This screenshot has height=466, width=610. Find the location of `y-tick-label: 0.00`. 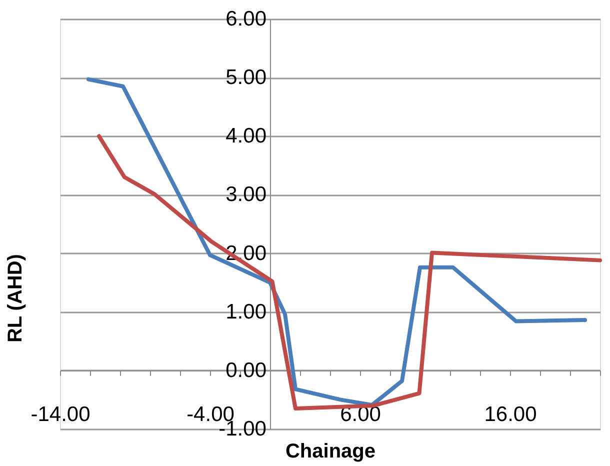

y-tick-label: 0.00 is located at coordinates (246, 370).